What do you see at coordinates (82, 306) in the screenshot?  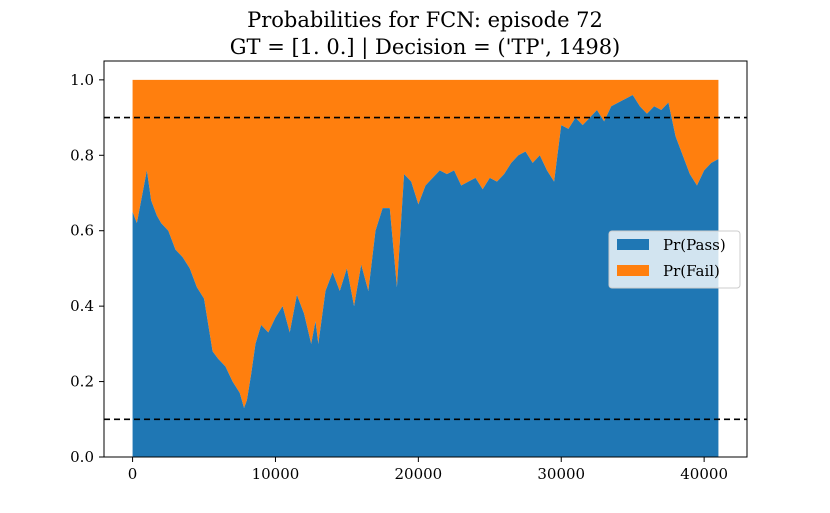 I see `y-tick-label: 0.4` at bounding box center [82, 306].